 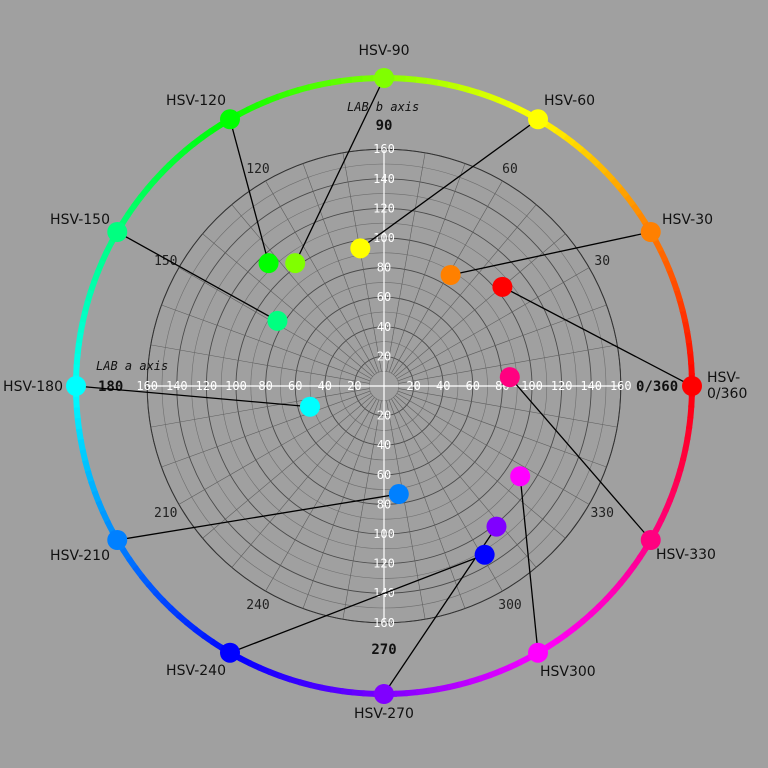 What do you see at coordinates (510, 169) in the screenshot?
I see `angle-label: 60` at bounding box center [510, 169].